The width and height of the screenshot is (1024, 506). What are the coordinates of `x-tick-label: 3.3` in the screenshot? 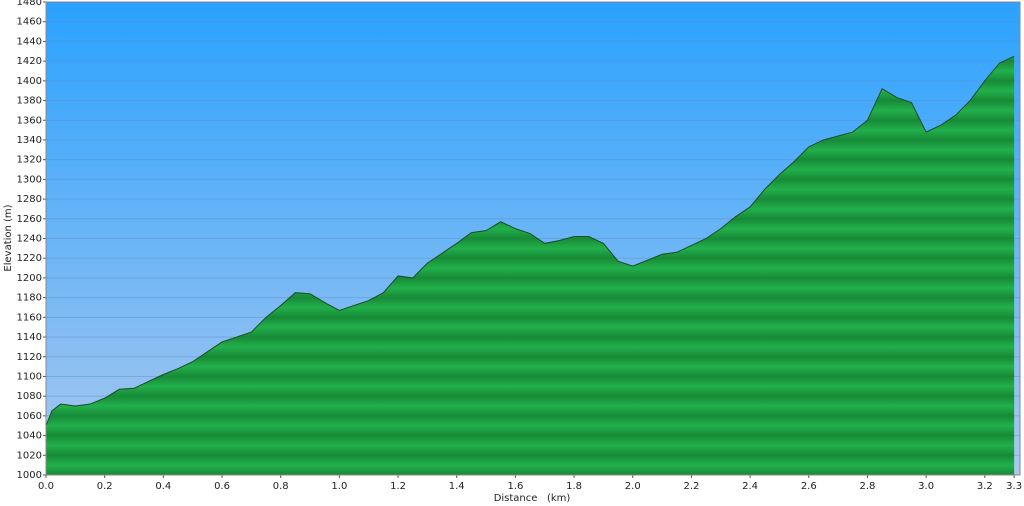 It's located at (1014, 486).